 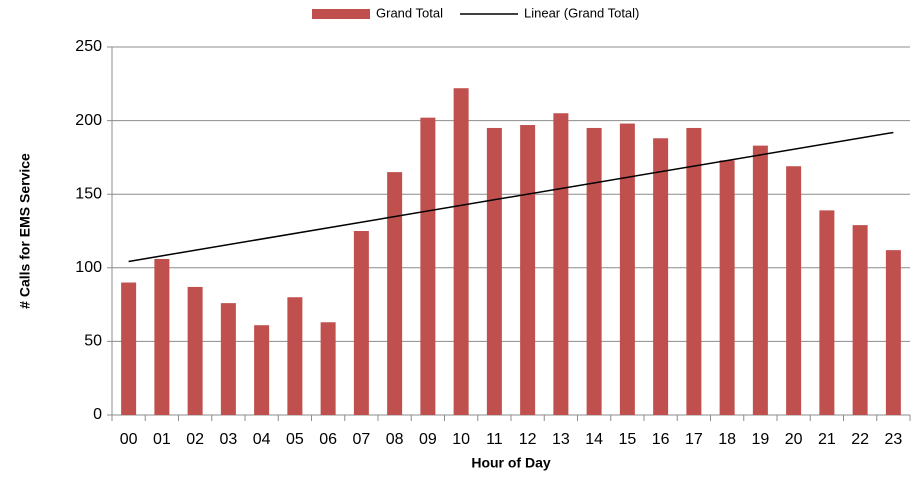 What do you see at coordinates (428, 439) in the screenshot?
I see `x-tick-label: 09` at bounding box center [428, 439].